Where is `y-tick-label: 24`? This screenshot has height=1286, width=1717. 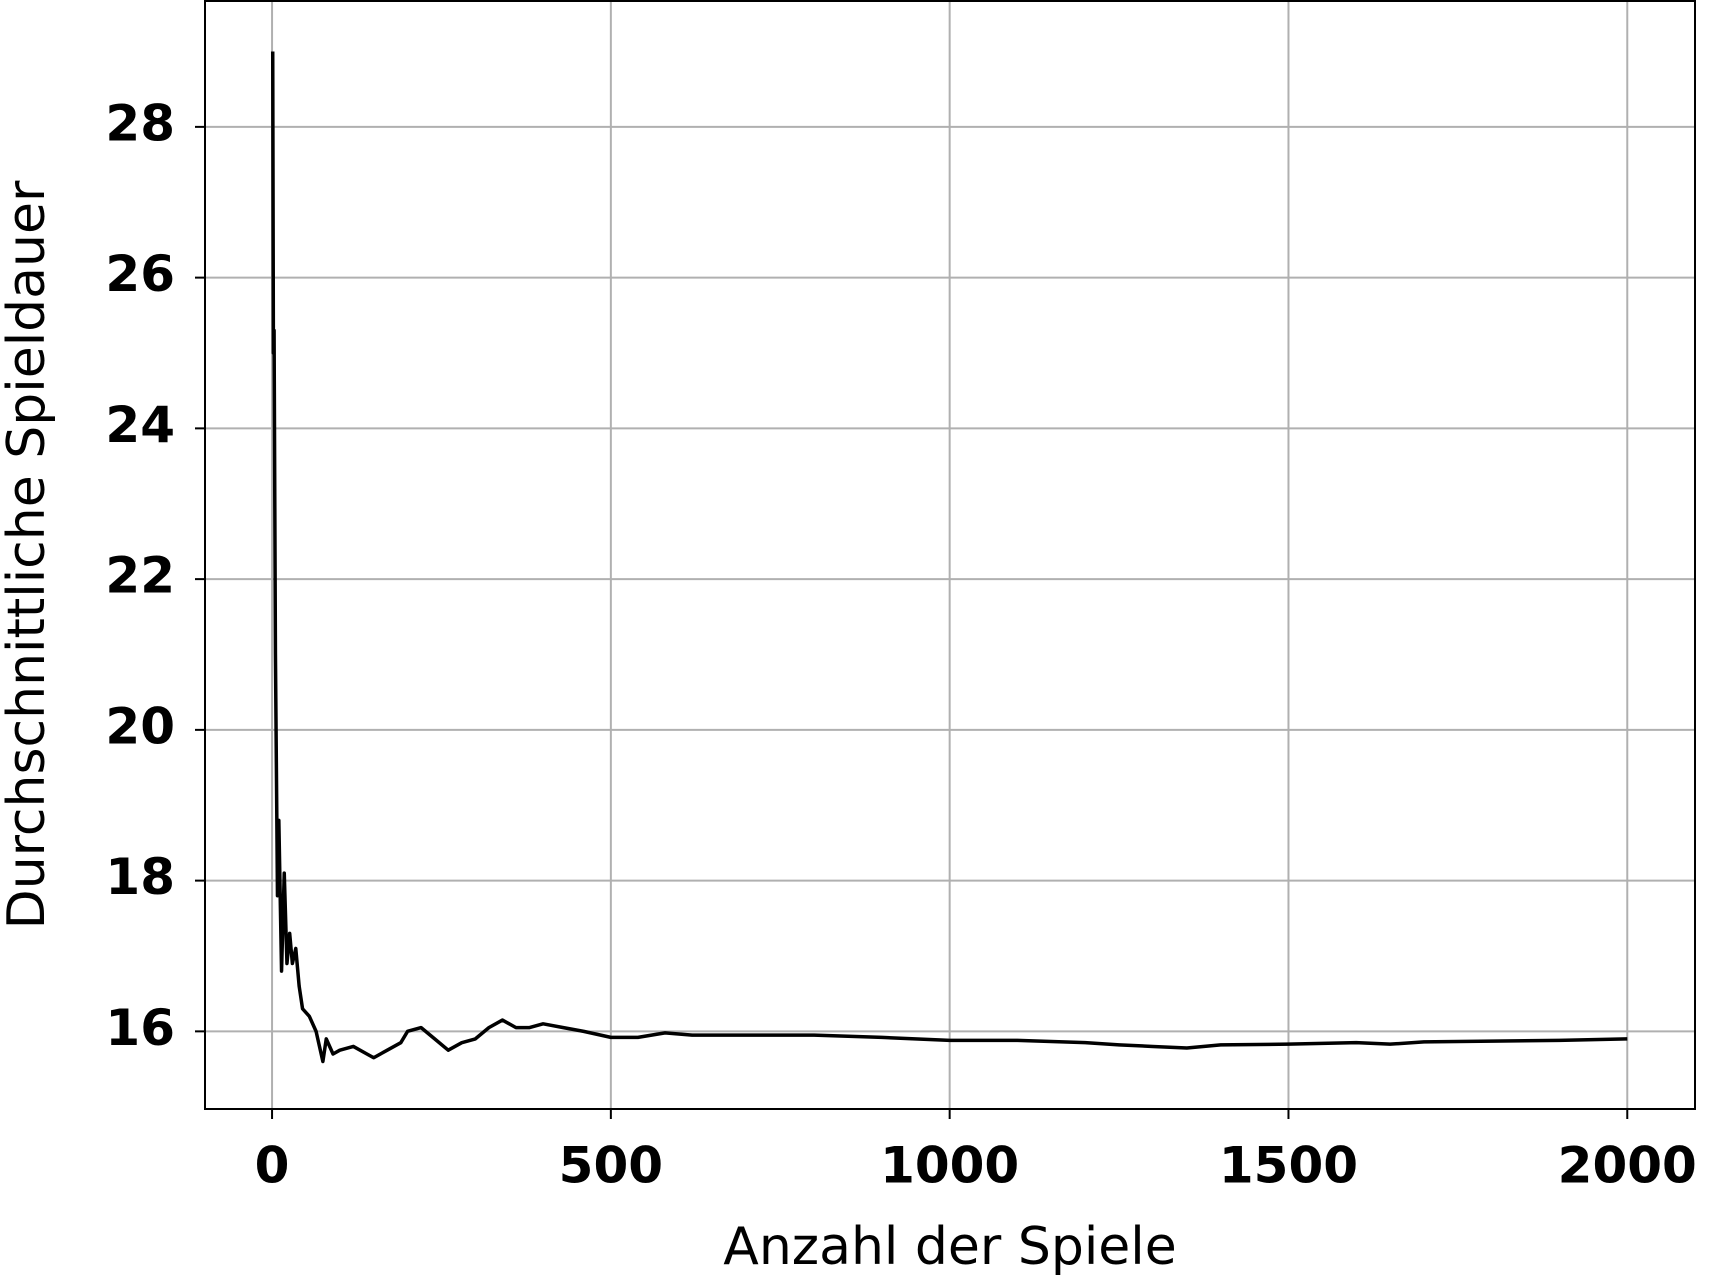 y-tick-label: 24 is located at coordinates (140, 425).